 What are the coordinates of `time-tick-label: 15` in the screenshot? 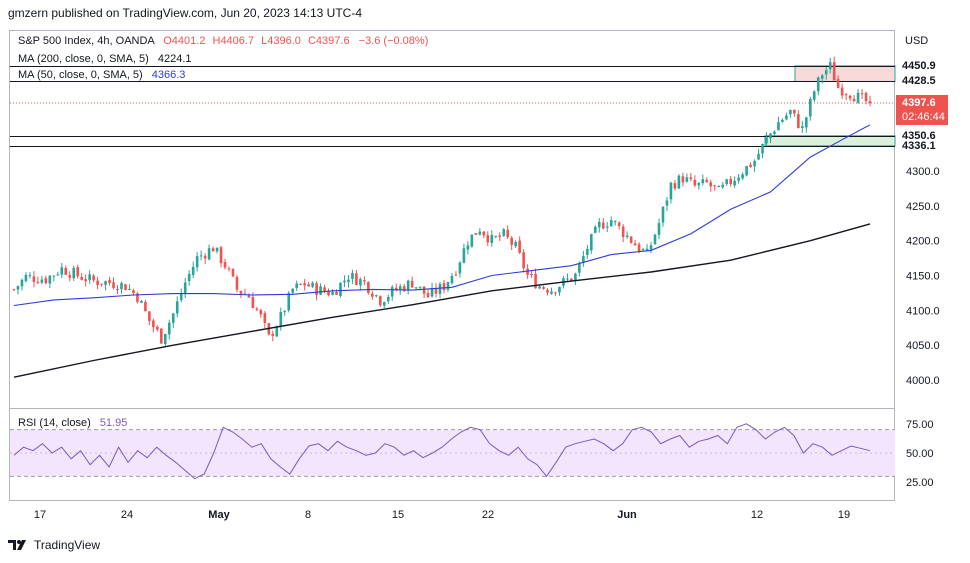 It's located at (398, 515).